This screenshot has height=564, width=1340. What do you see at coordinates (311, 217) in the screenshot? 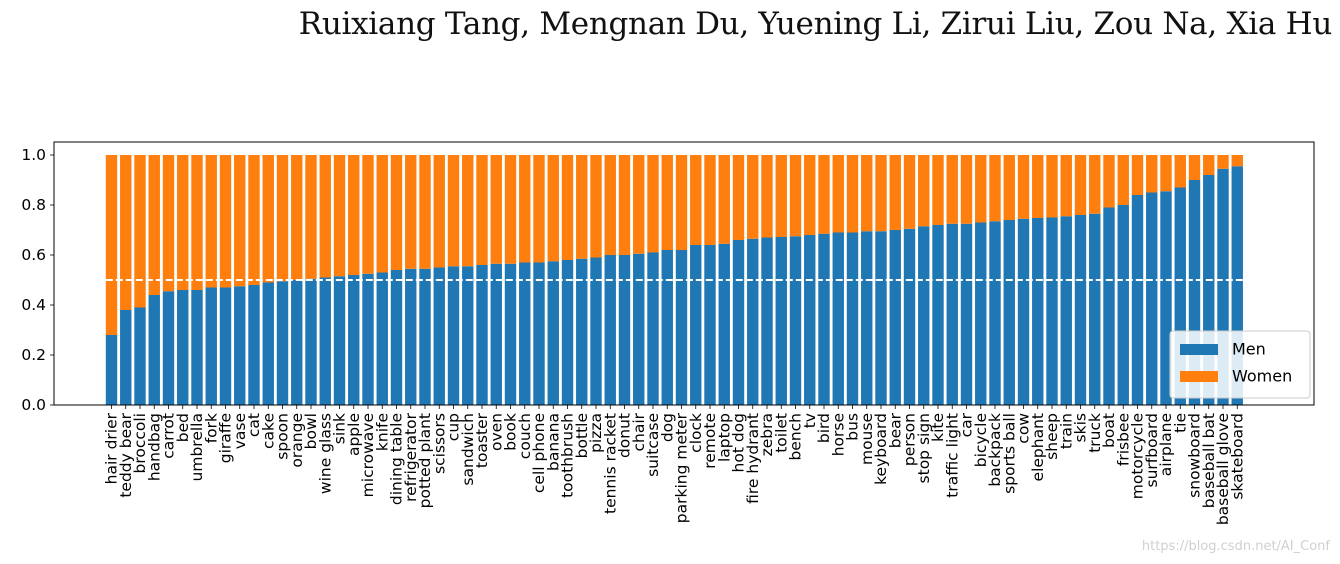
I see `bar-women-bowl` at bounding box center [311, 217].